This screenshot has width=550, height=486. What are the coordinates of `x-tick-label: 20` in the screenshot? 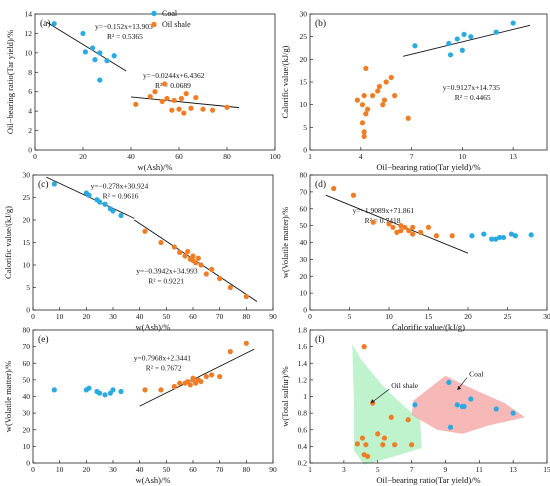 It's located at (87, 469).